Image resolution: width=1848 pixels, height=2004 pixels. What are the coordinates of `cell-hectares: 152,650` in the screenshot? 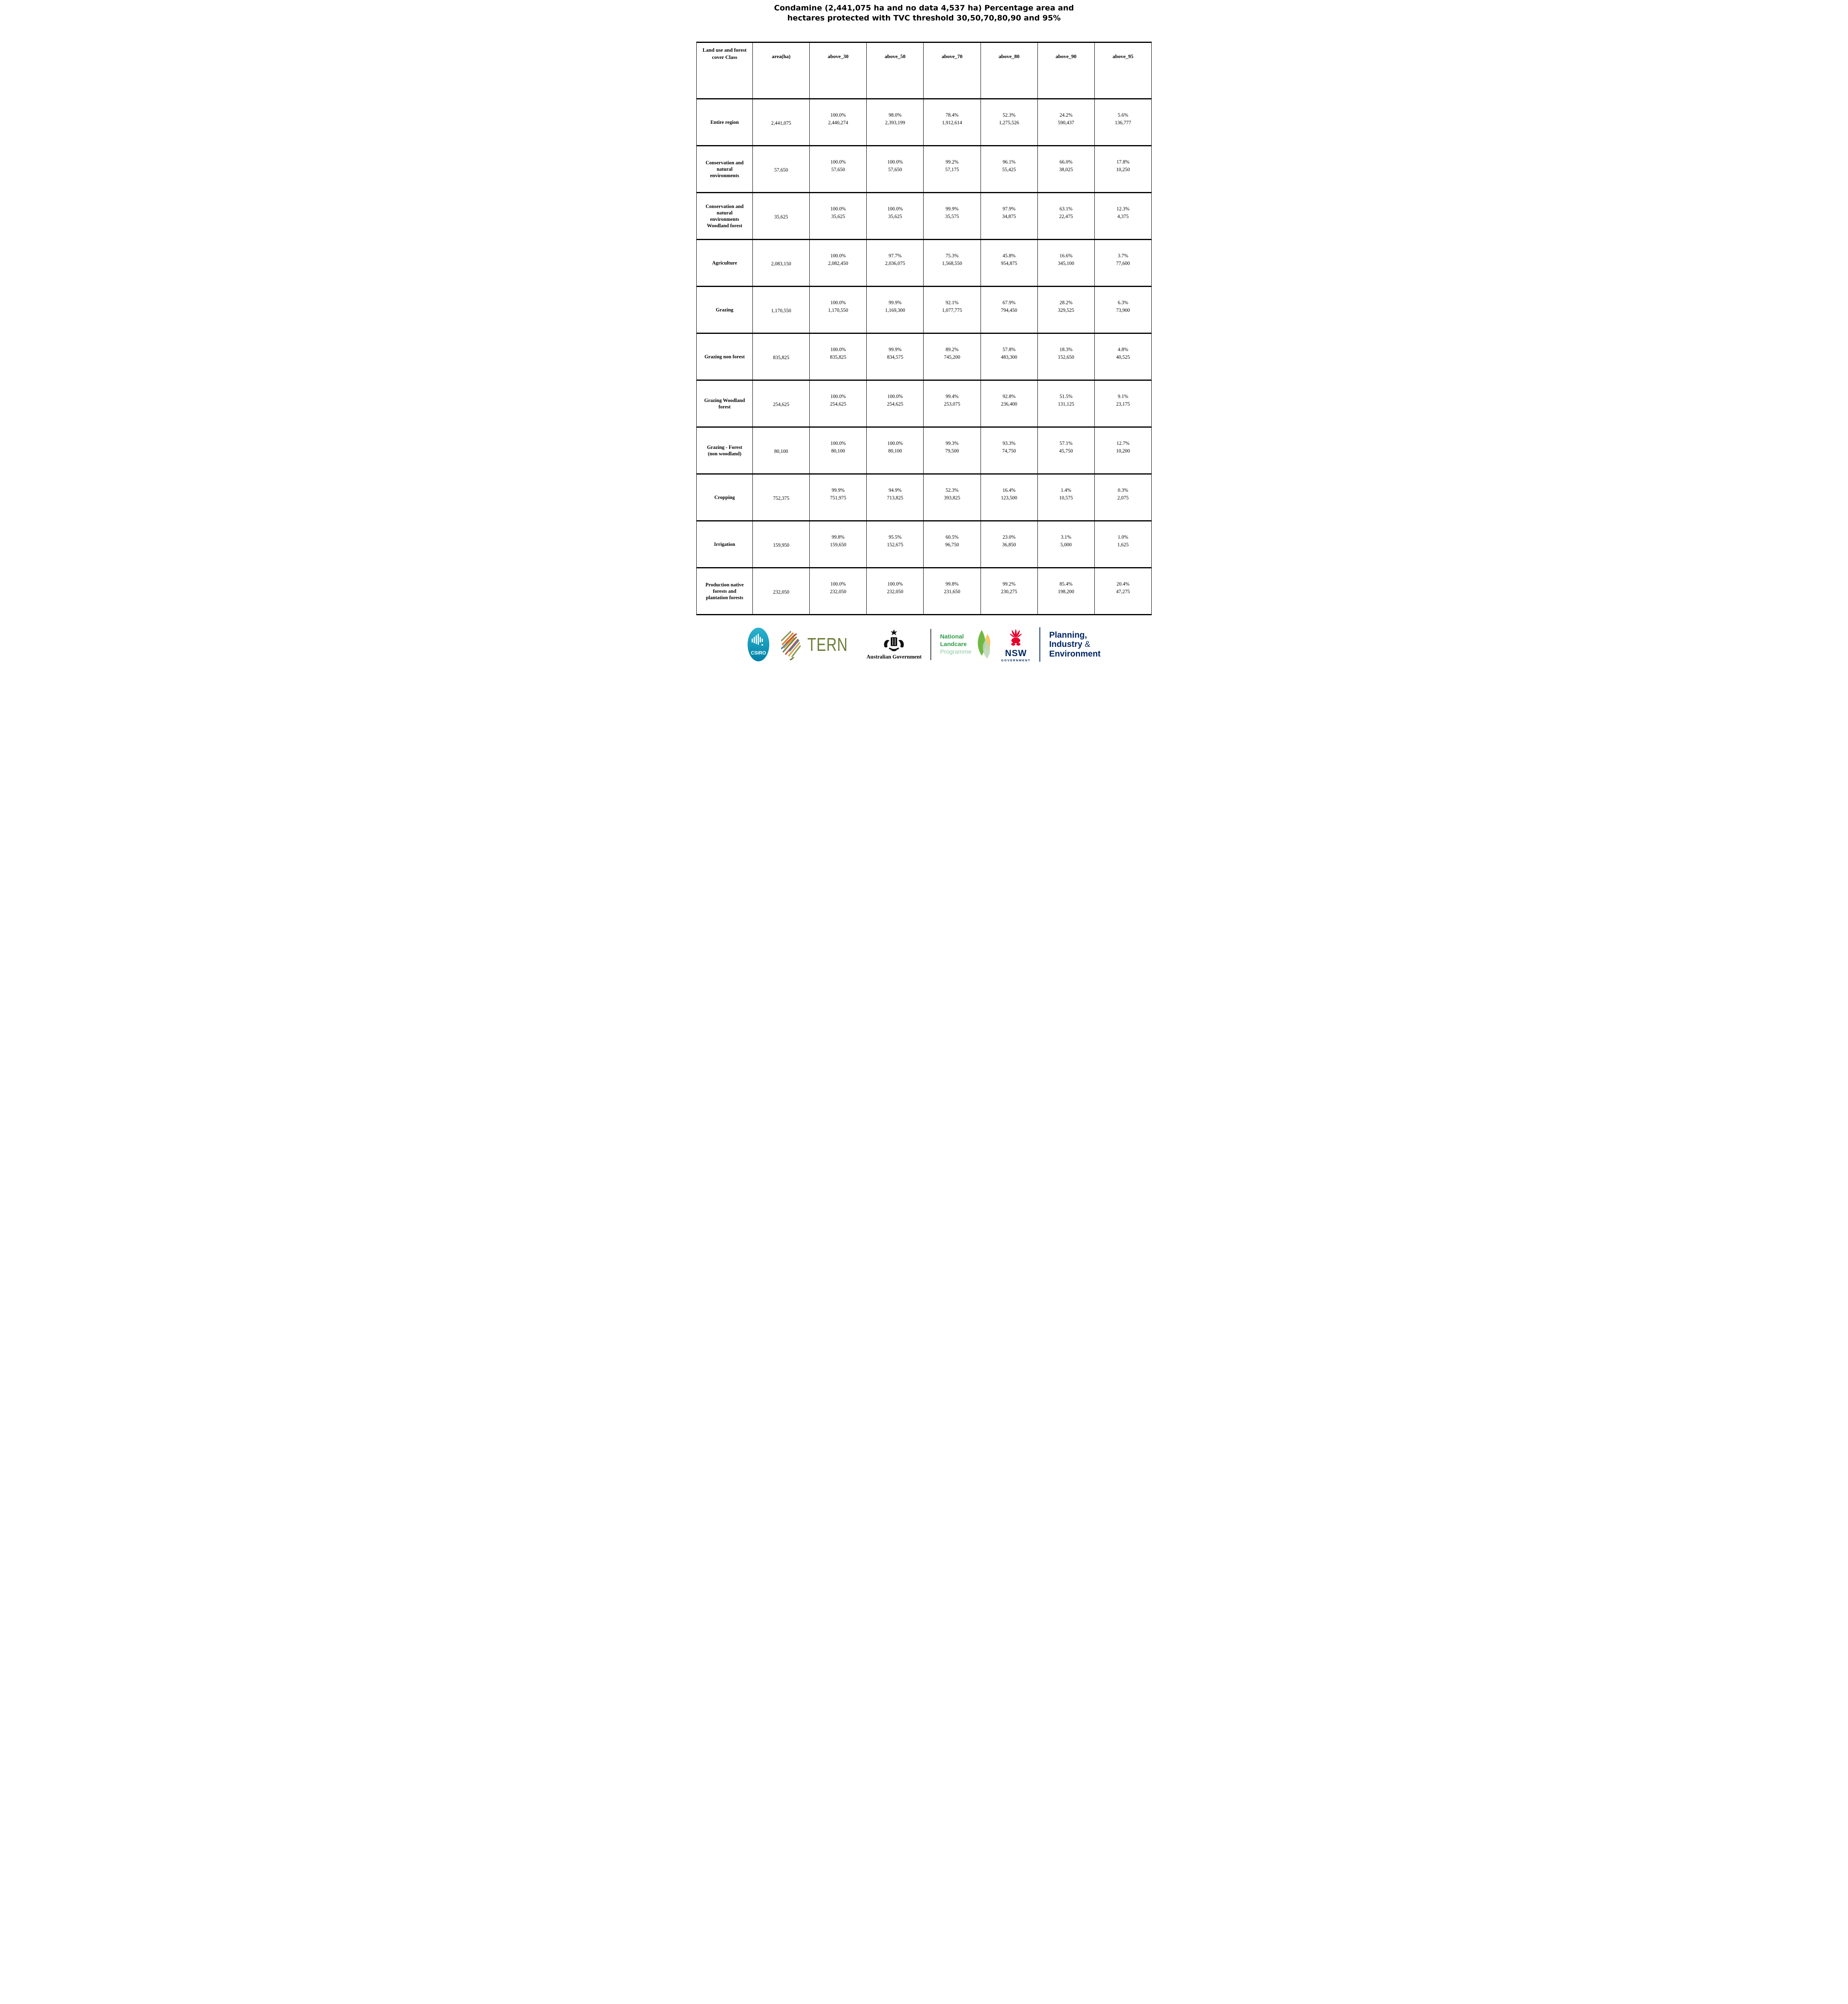 It's located at (1065, 357).